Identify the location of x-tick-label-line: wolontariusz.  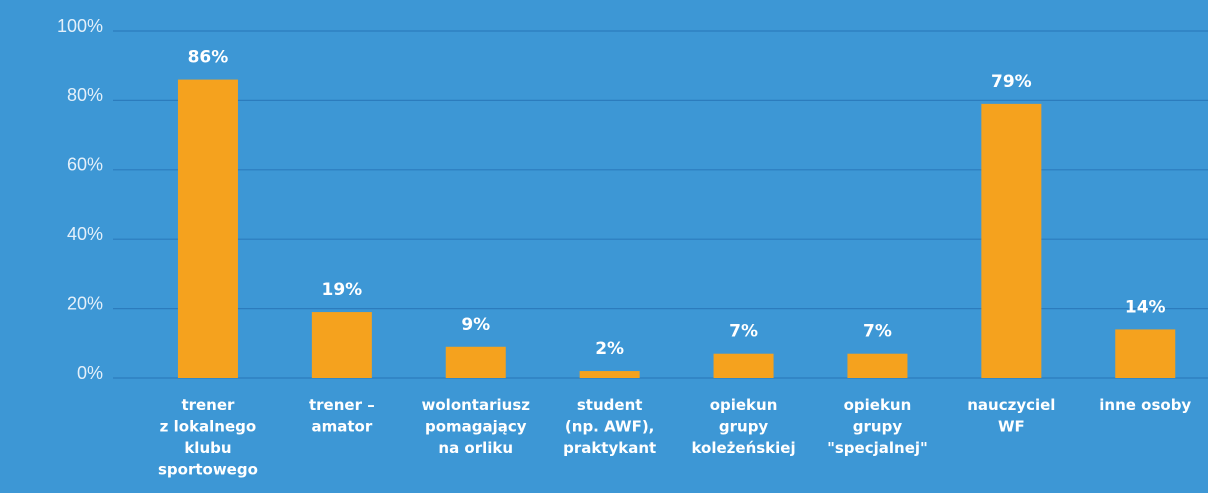
(476, 405).